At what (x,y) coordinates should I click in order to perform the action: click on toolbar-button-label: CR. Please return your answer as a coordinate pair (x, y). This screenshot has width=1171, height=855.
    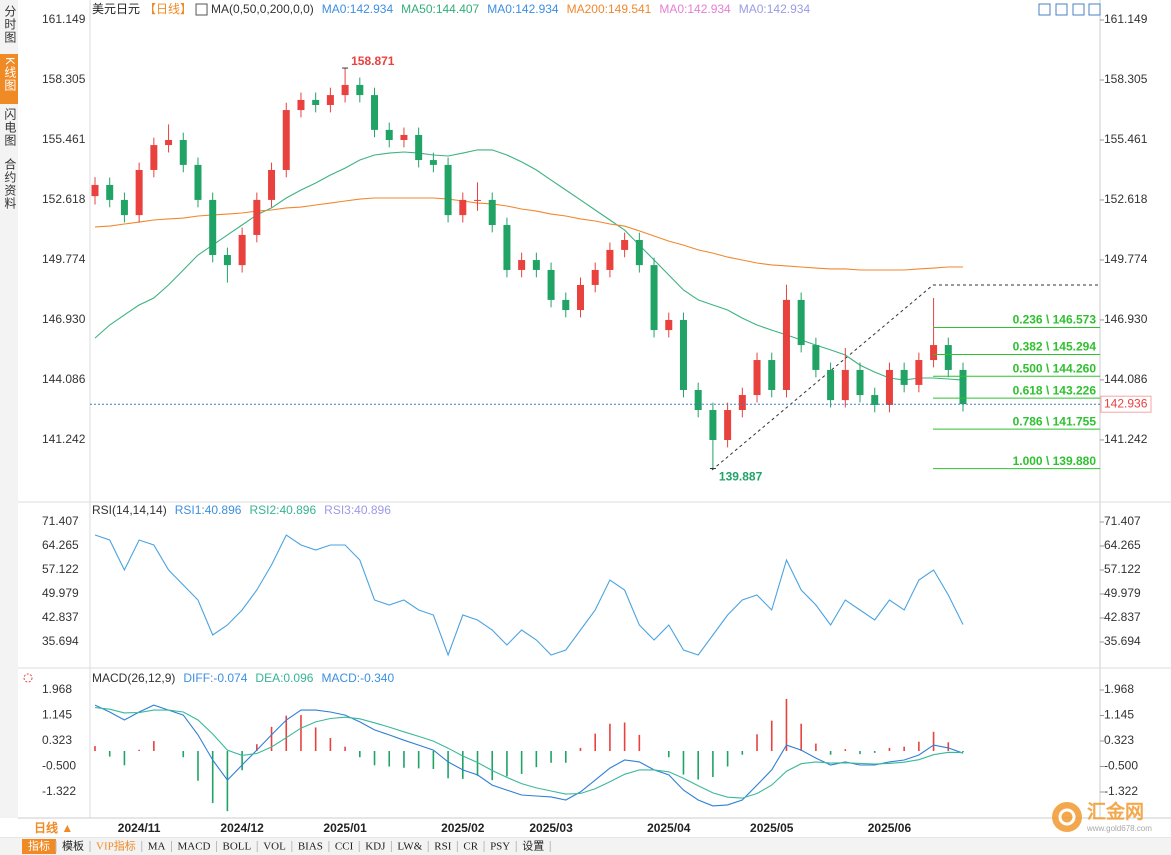
    Looking at the image, I should click on (470, 847).